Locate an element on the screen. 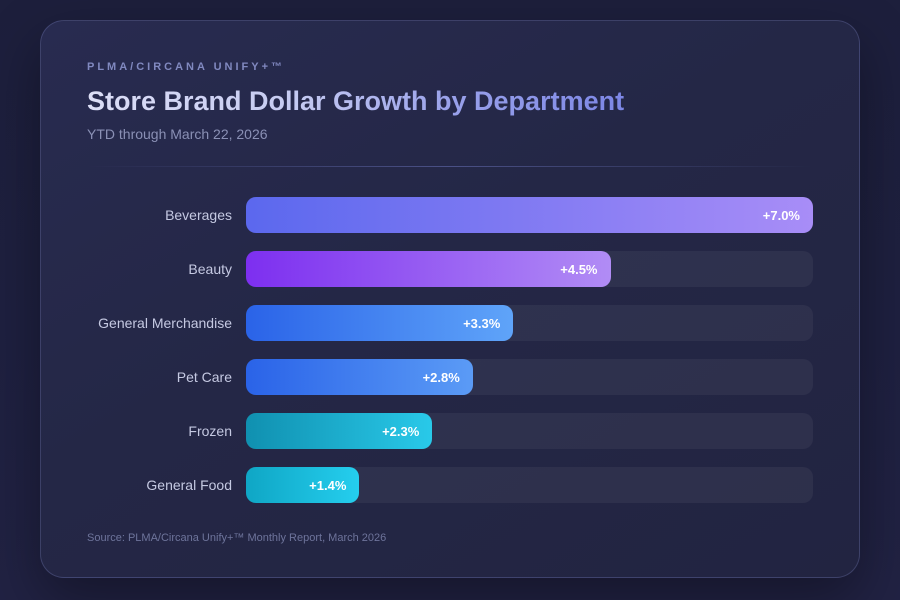 This screenshot has height=600, width=900. bar-pet-care: +2.8% is located at coordinates (359, 377).